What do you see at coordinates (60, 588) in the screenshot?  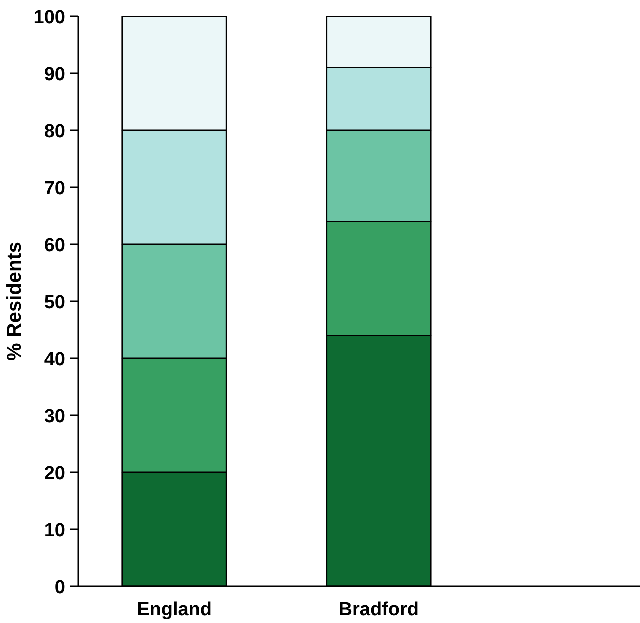 I see `y-tick-label: 0` at bounding box center [60, 588].